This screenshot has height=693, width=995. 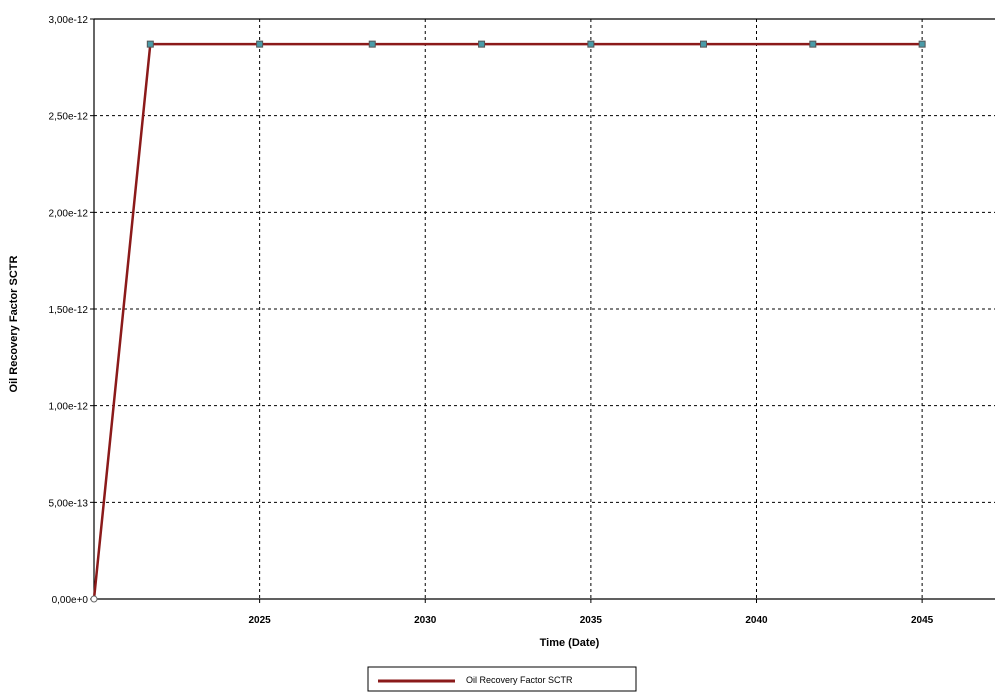 I want to click on legend: Oil Recovery Factor SCTR, so click(x=502, y=679).